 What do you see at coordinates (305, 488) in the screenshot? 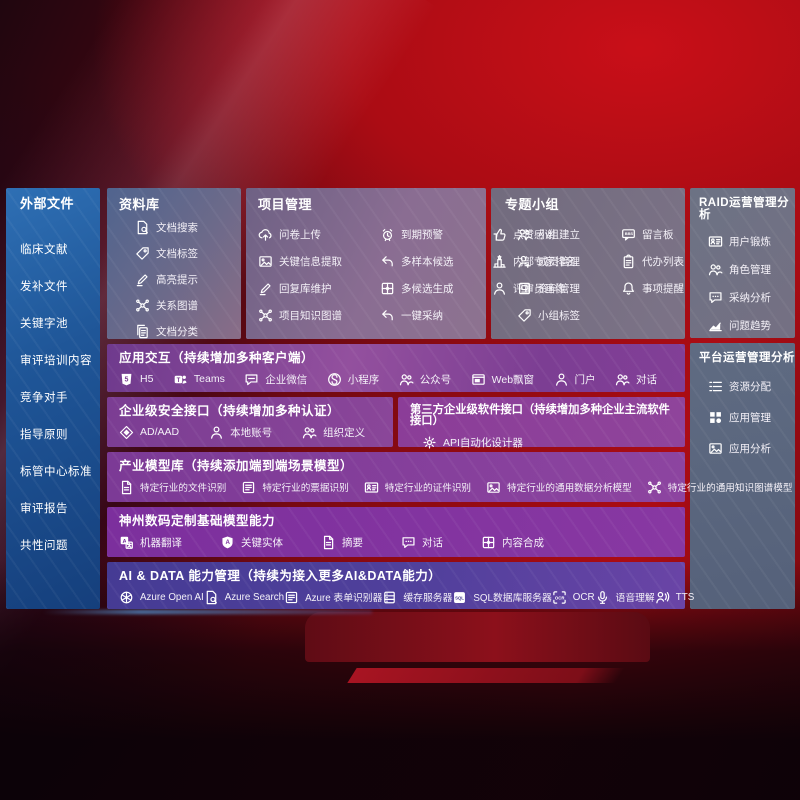
I see `feature-label: 特定行业的票据识别` at bounding box center [305, 488].